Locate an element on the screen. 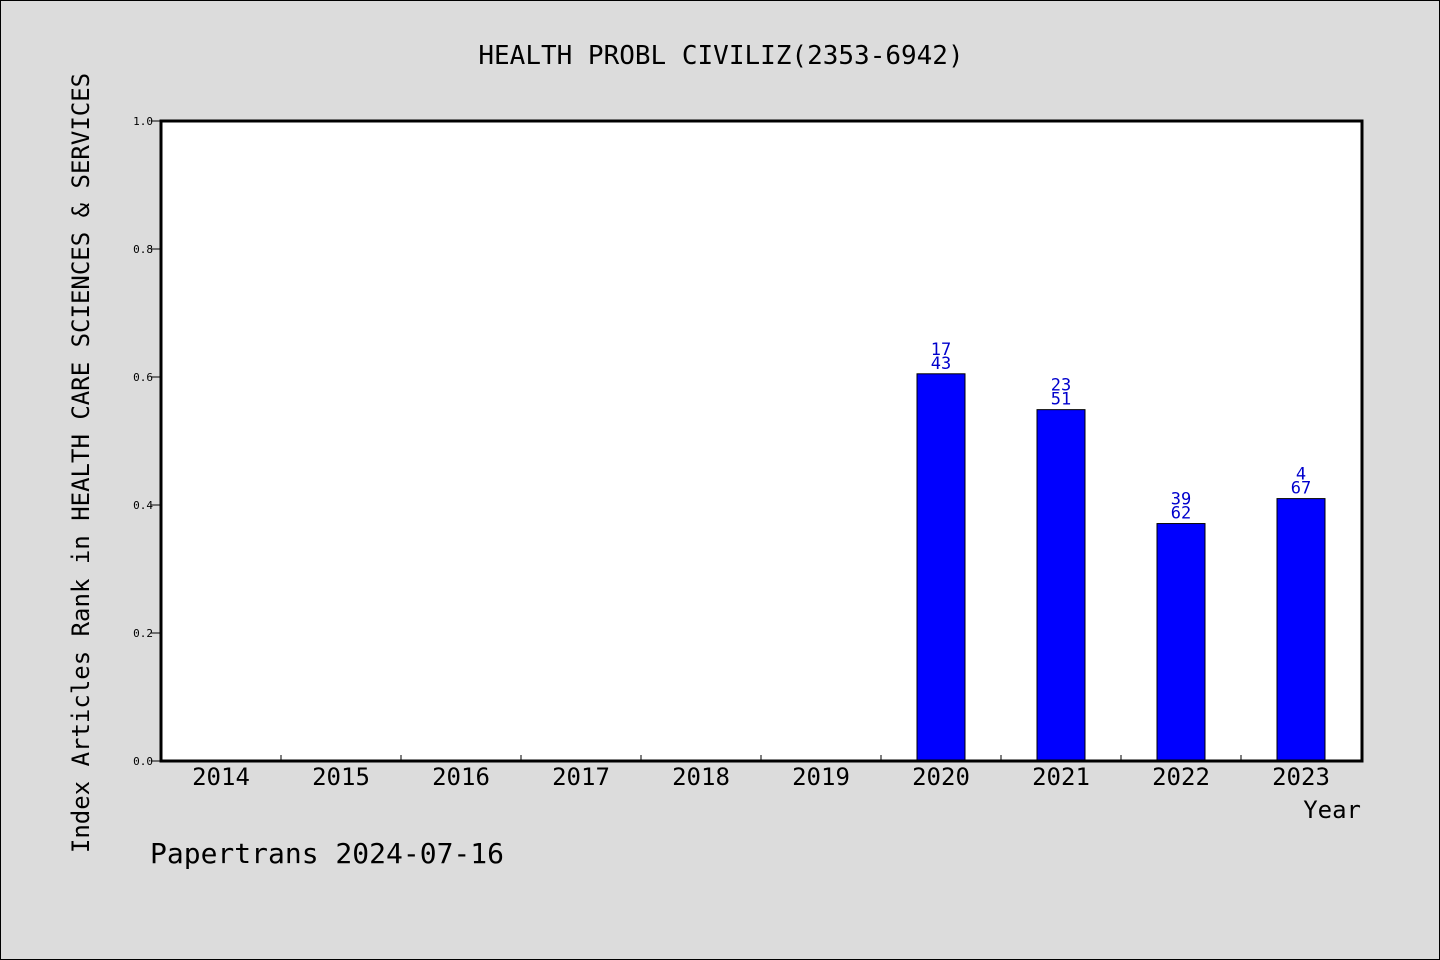 This screenshot has height=960, width=1440. bar-label-bottom: 43 is located at coordinates (941, 364).